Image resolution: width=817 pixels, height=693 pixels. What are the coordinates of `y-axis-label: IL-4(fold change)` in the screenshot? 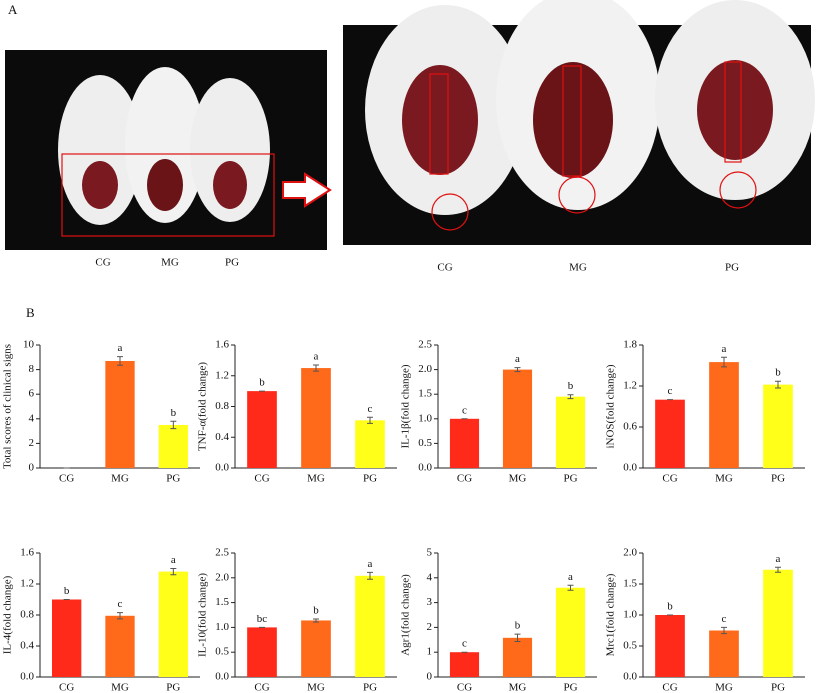 It's located at (8, 614).